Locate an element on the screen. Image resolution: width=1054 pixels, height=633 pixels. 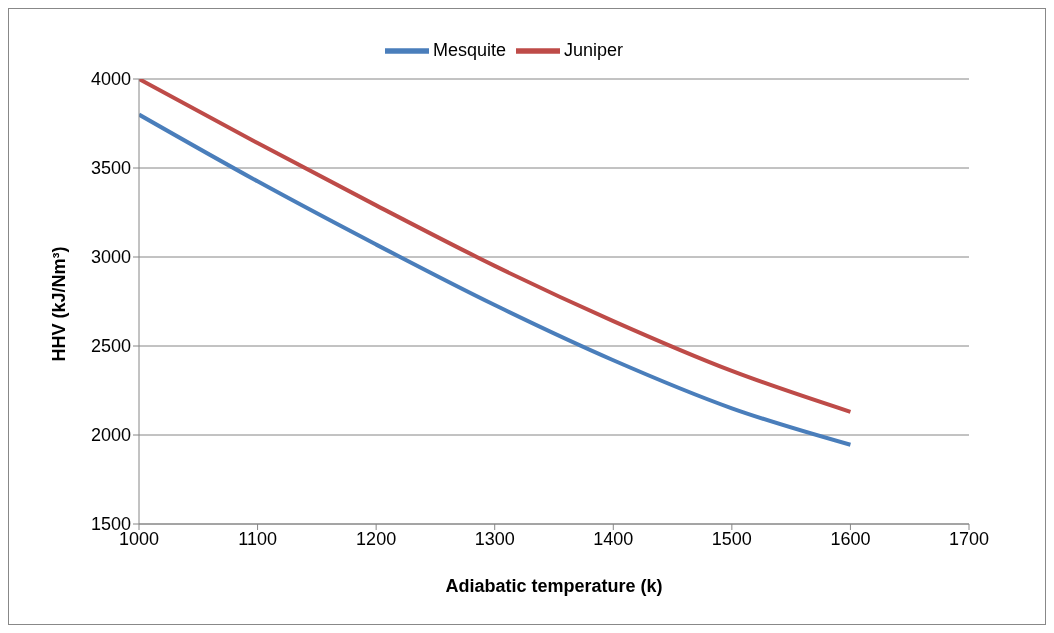
x-tick-label: 1600 is located at coordinates (850, 538).